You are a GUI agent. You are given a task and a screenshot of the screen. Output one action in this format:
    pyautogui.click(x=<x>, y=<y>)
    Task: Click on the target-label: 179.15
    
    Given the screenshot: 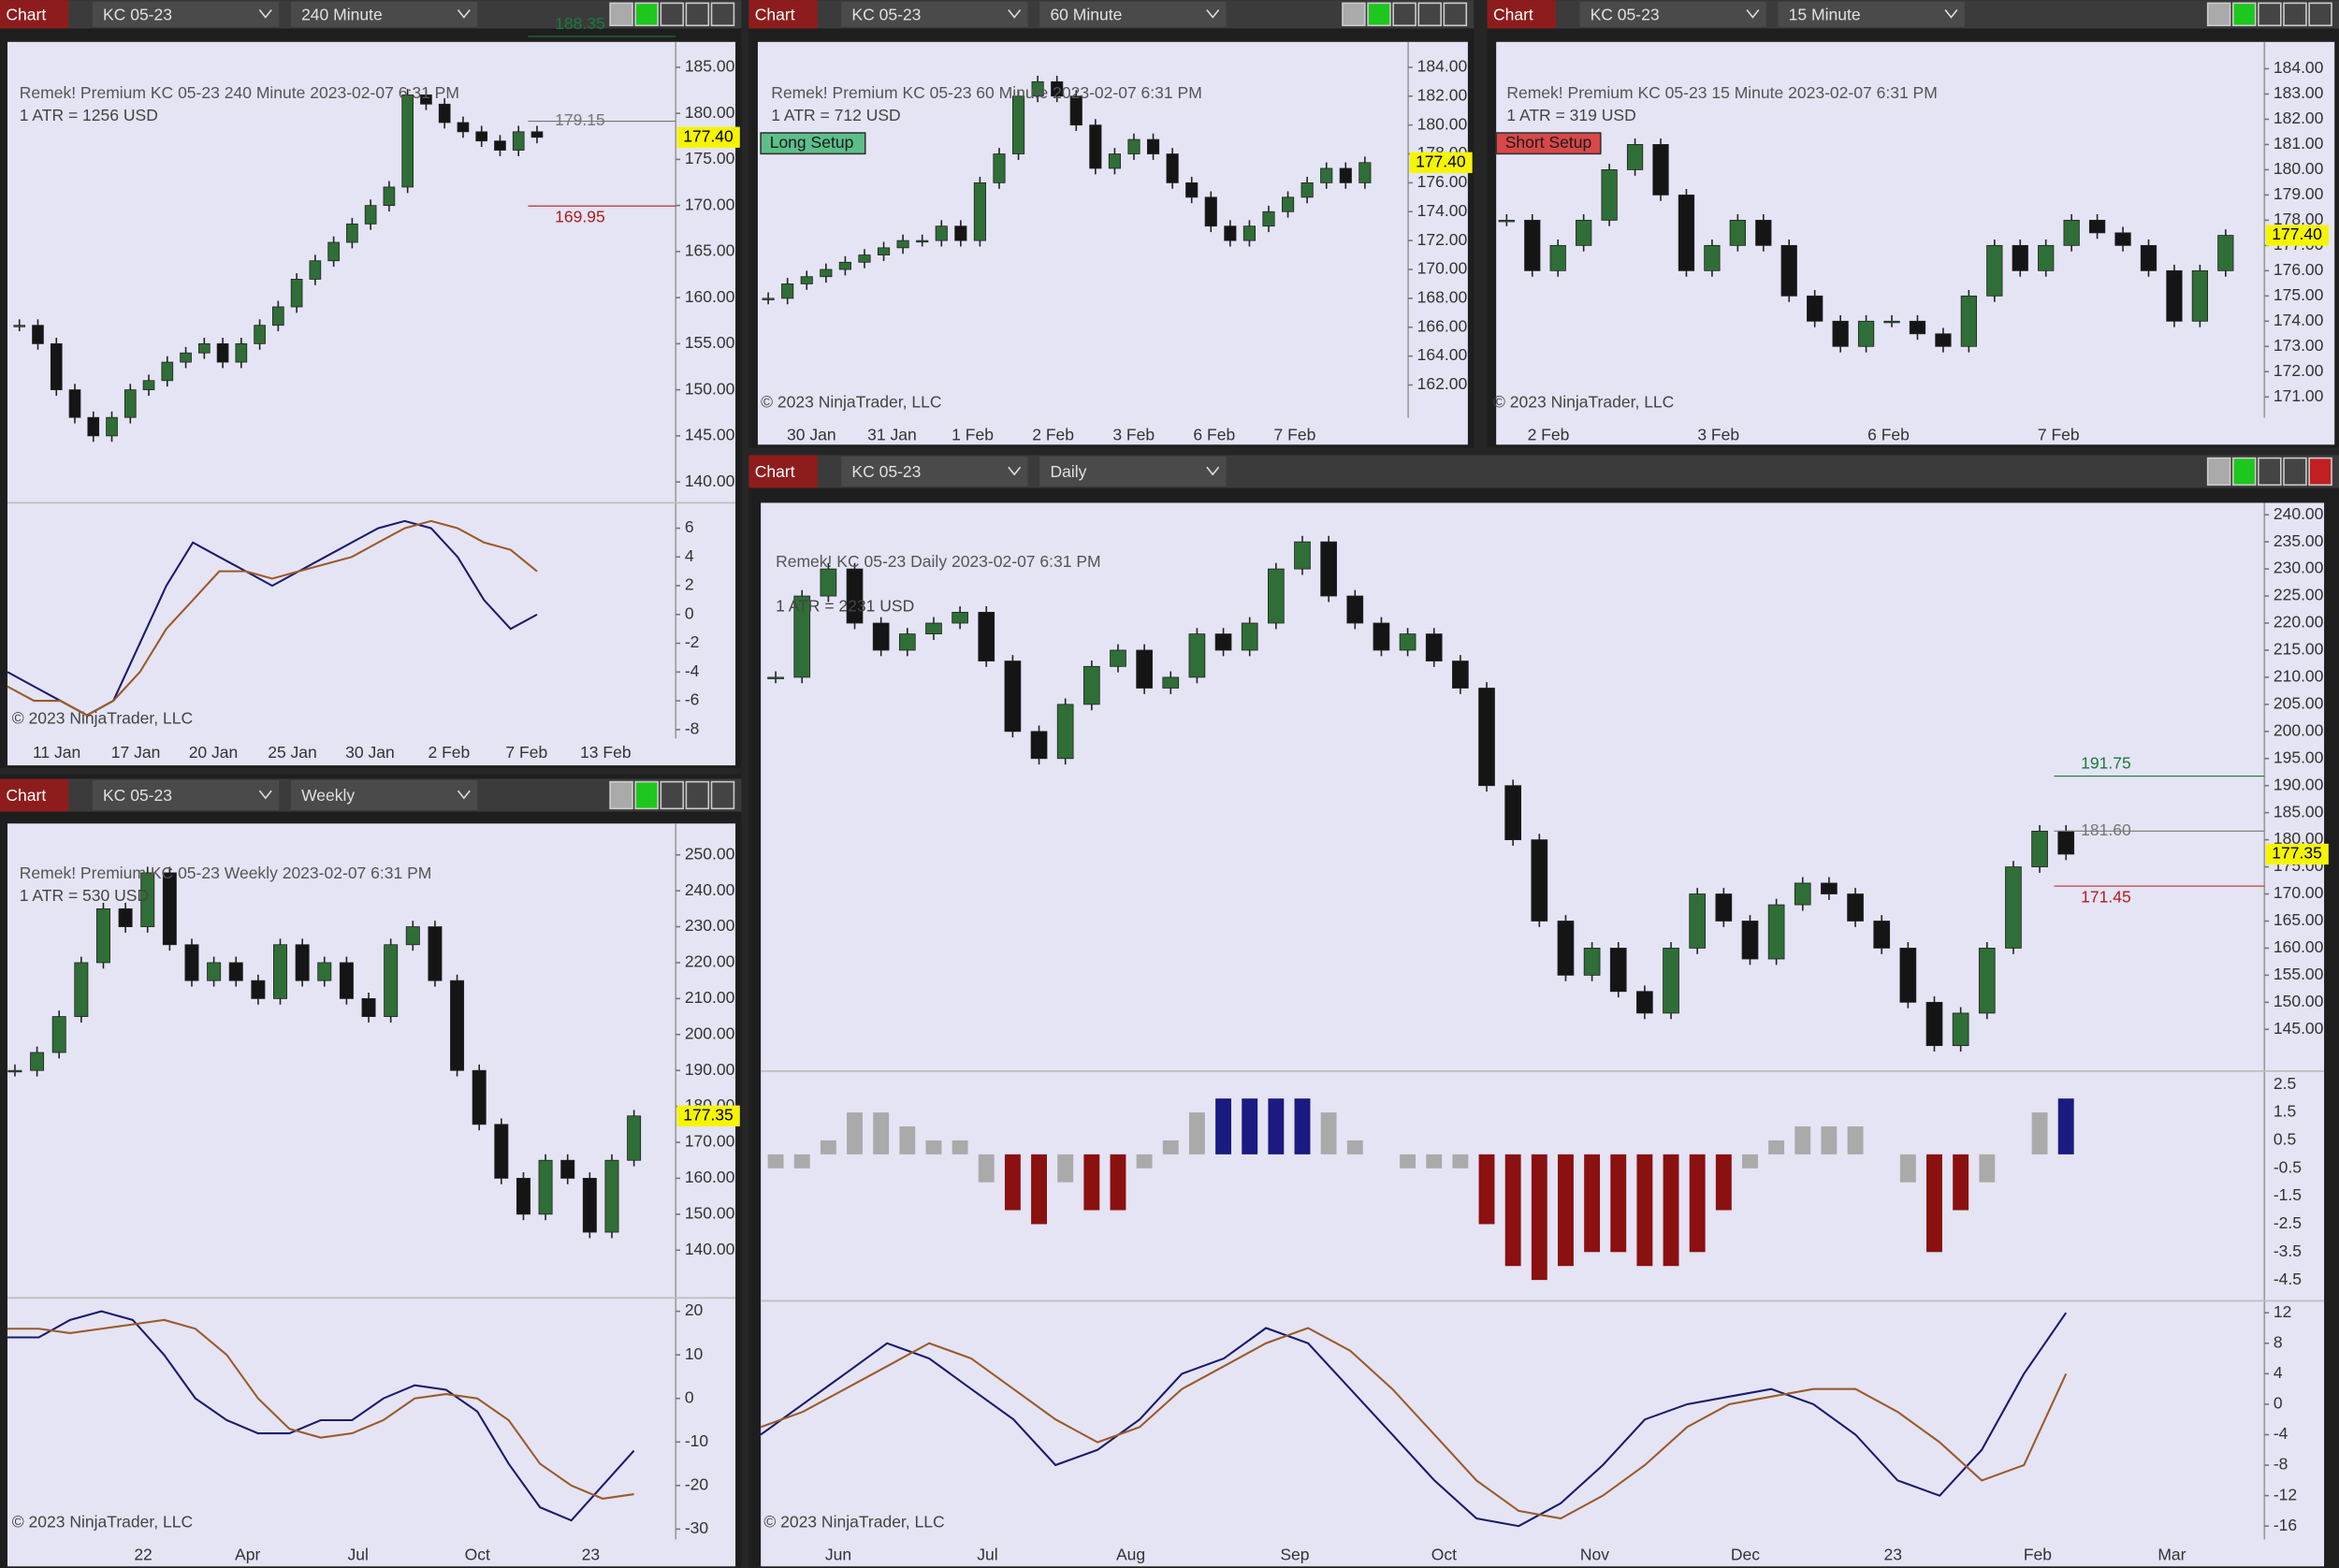 What is the action you would take?
    pyautogui.click(x=580, y=120)
    